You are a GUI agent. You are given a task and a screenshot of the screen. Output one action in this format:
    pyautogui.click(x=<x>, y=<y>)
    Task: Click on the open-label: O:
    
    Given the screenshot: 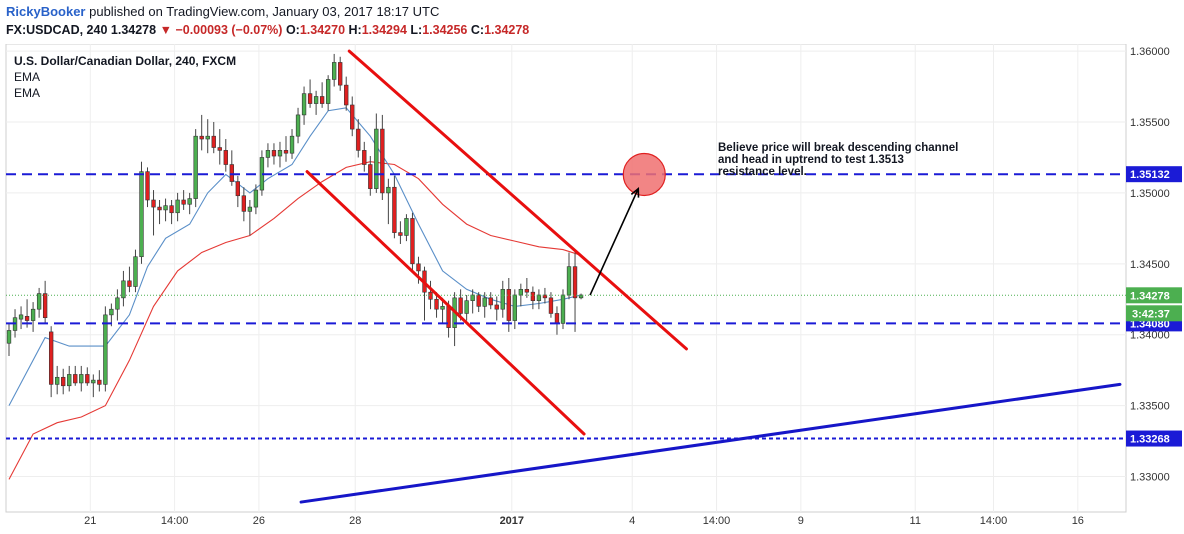 What is the action you would take?
    pyautogui.click(x=292, y=30)
    